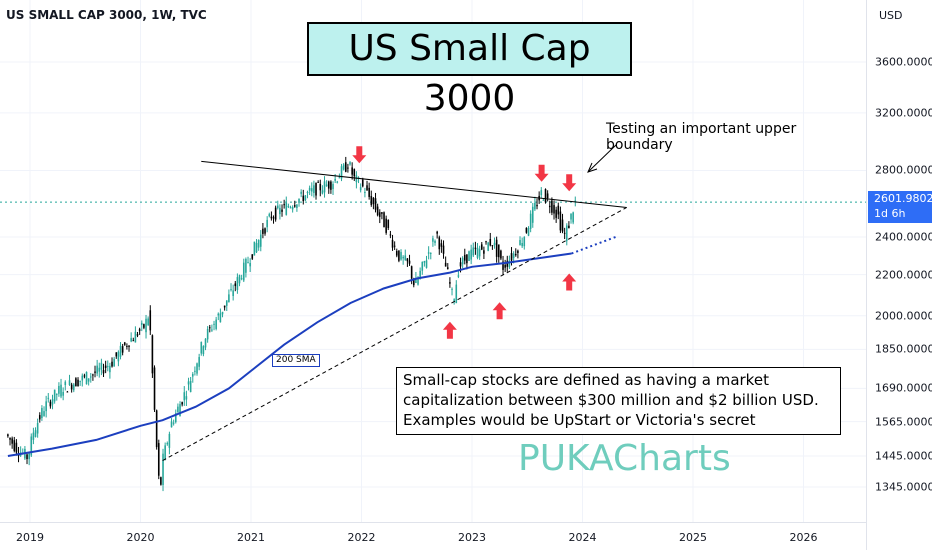  I want to click on last-price-tag: 2601.9802 1d 6h, so click(900, 207).